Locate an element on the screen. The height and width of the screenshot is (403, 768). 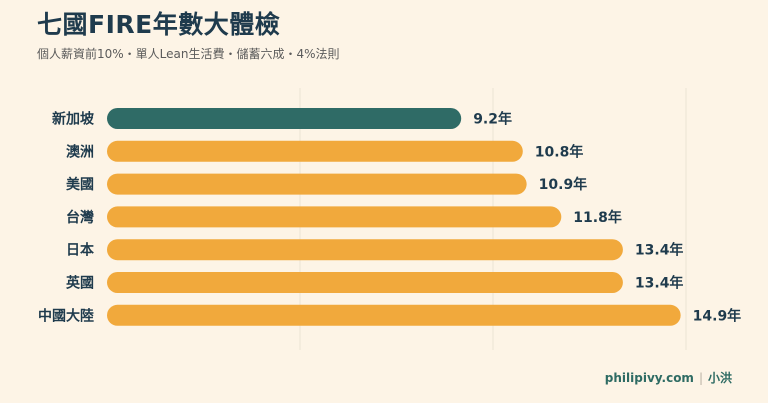
footer-site: philipivy.com is located at coordinates (649, 378).